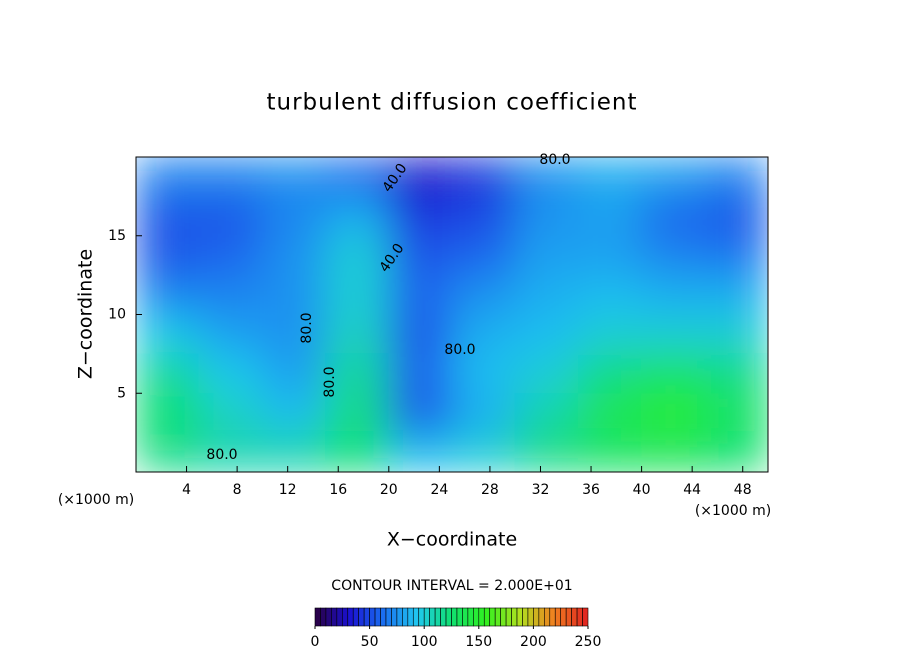 The width and height of the screenshot is (904, 654). What do you see at coordinates (370, 642) in the screenshot?
I see `colorbar-label: 50` at bounding box center [370, 642].